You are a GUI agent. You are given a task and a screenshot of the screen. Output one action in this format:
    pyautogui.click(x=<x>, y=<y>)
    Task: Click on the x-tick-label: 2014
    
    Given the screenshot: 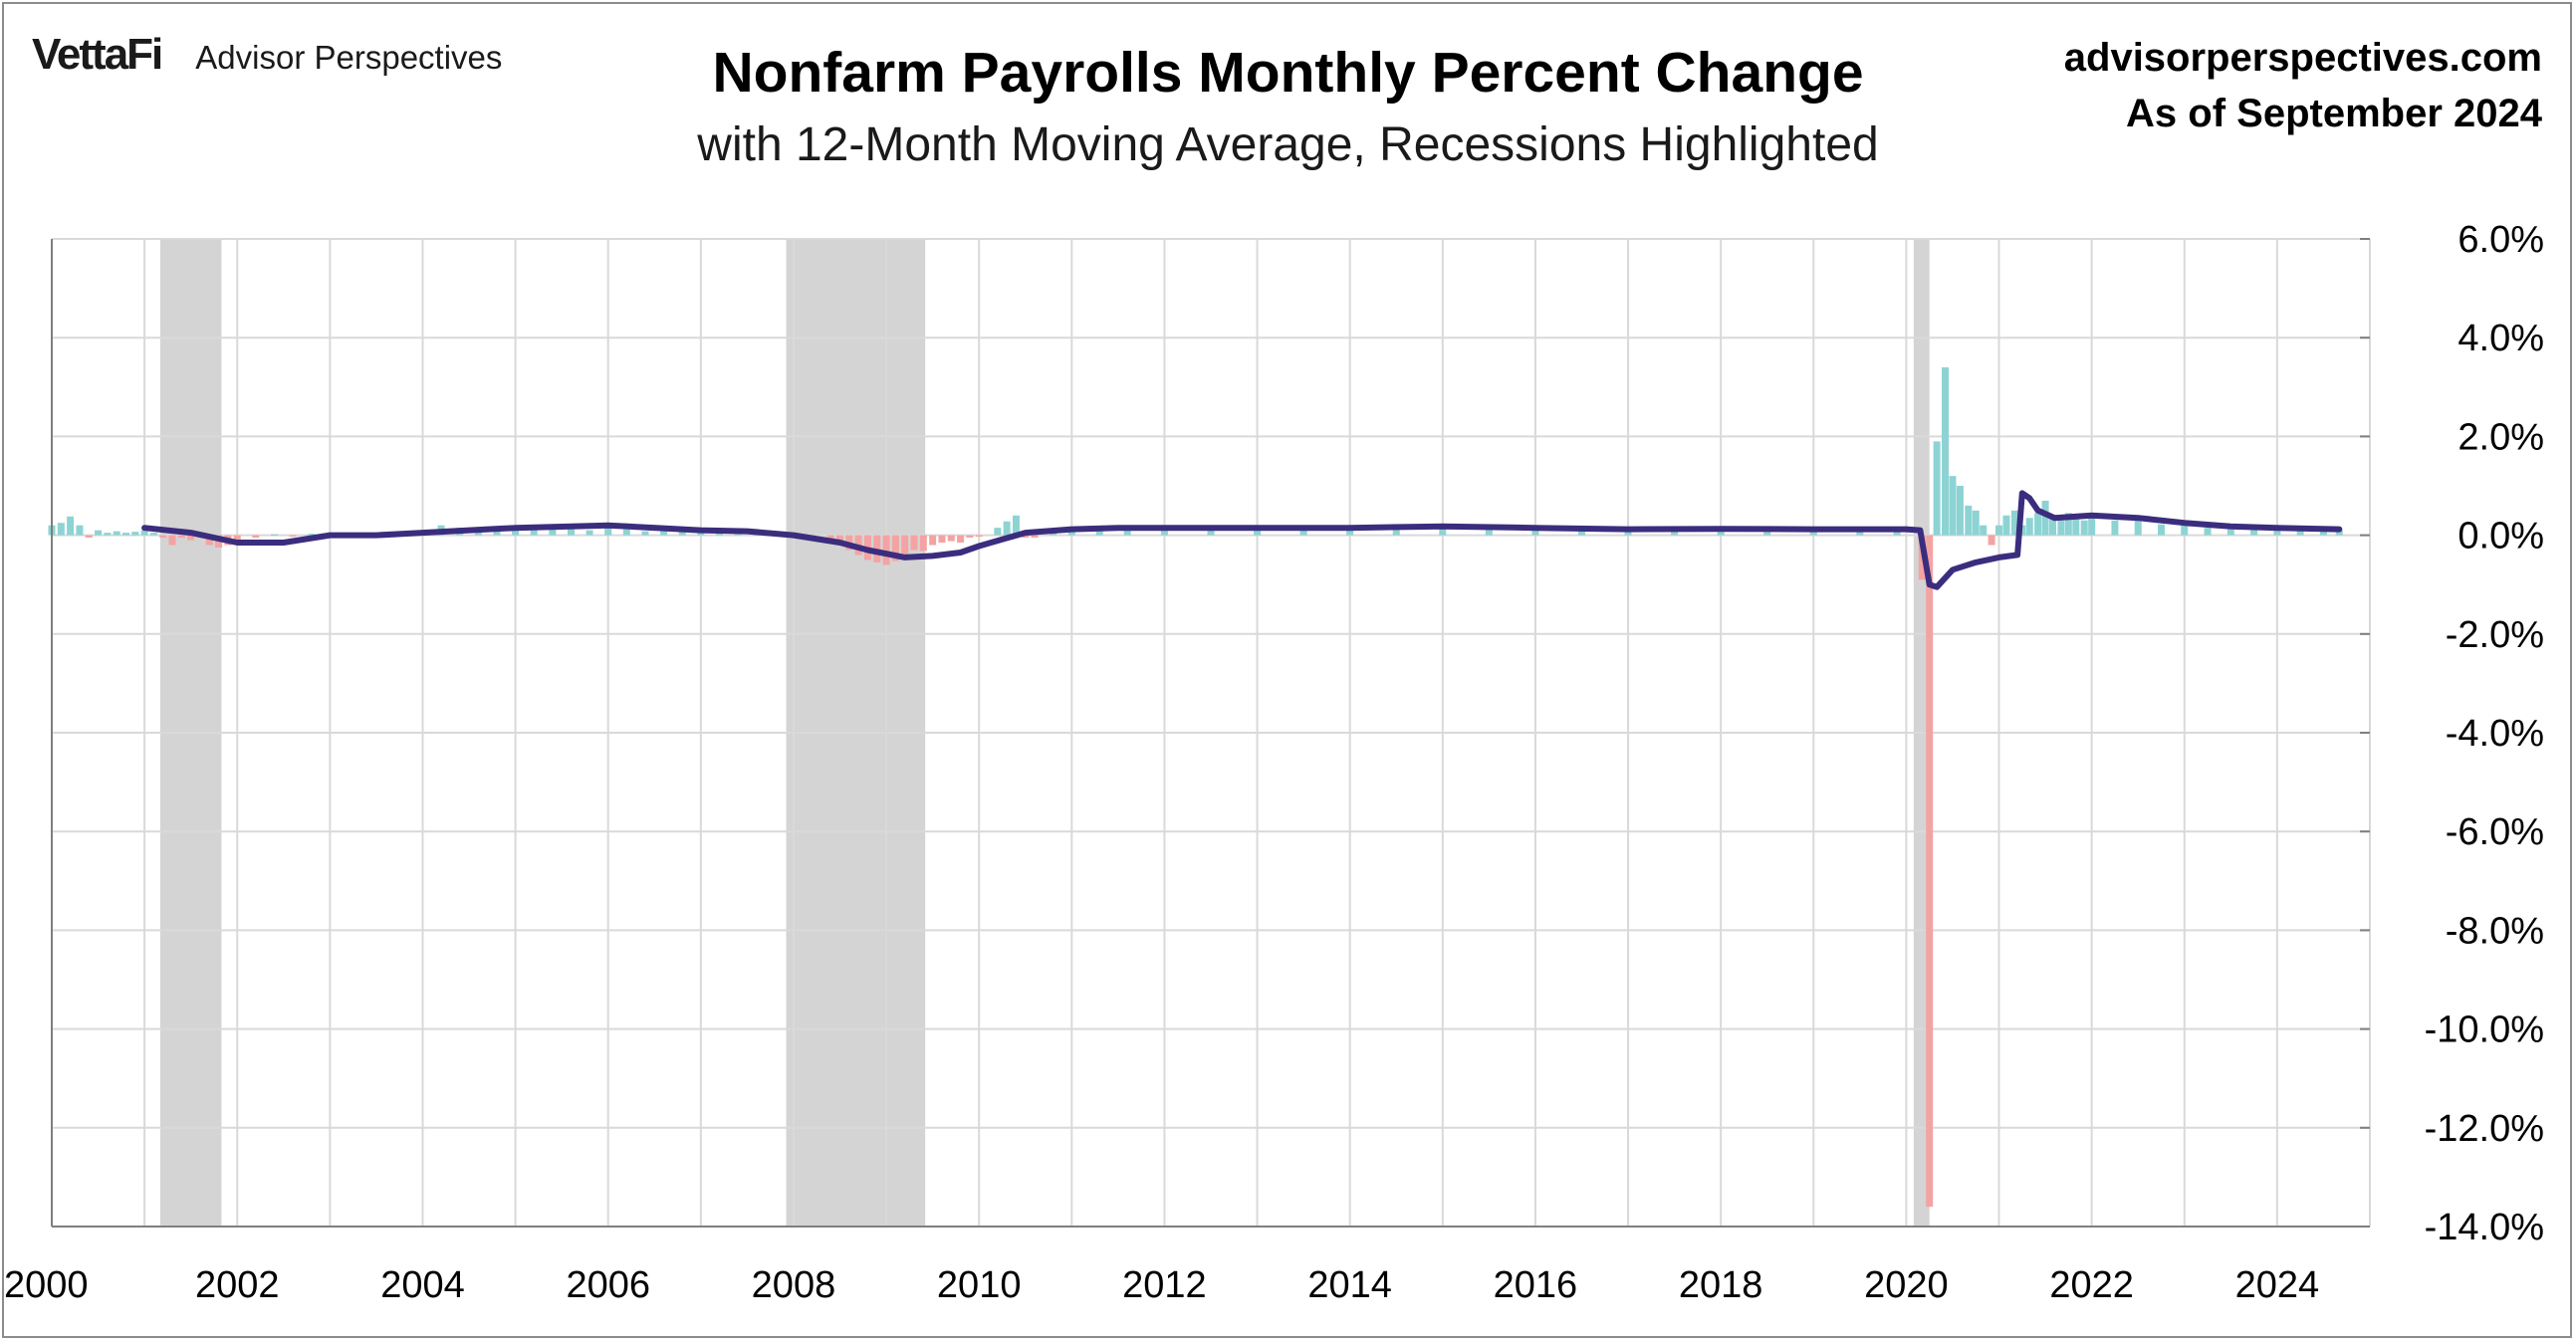 What is the action you would take?
    pyautogui.click(x=1349, y=1285)
    